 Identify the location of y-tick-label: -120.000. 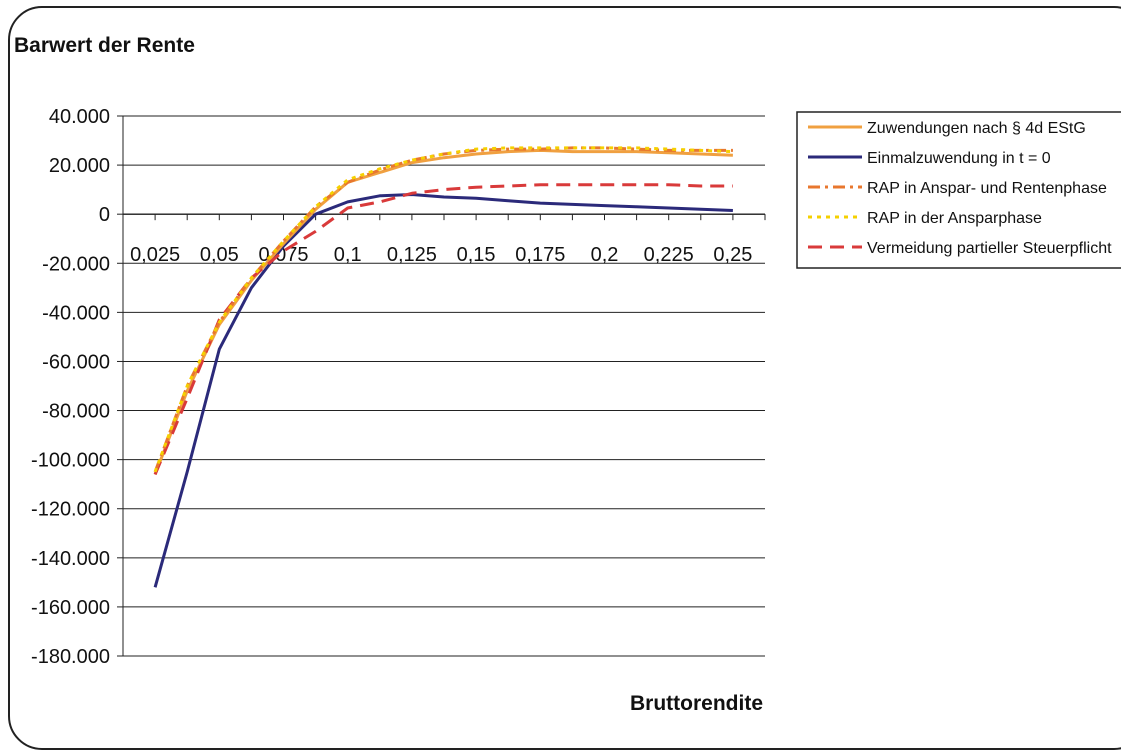
(70, 510).